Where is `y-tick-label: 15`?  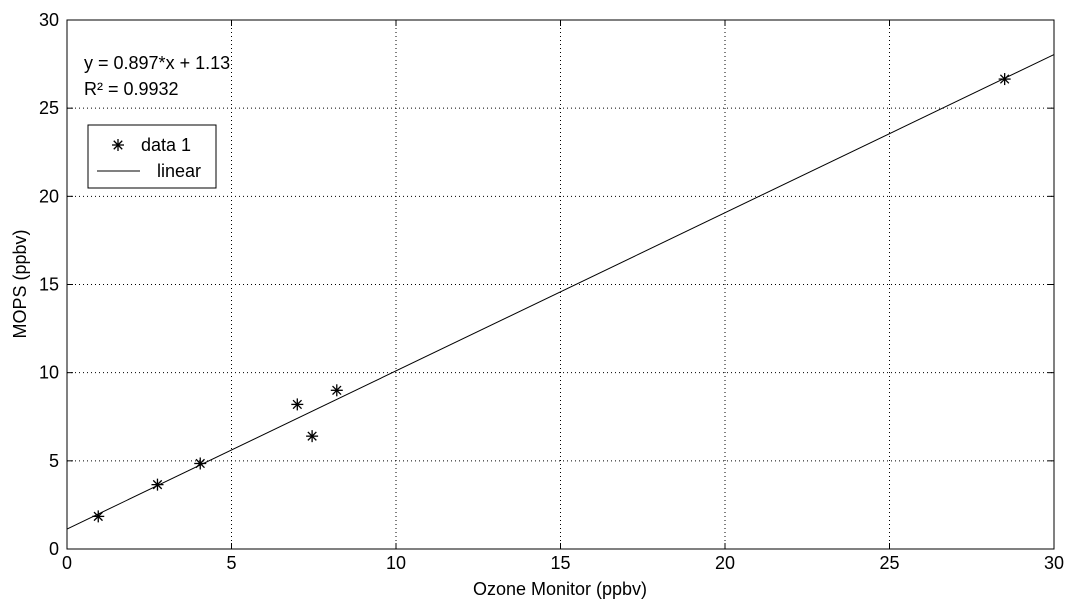
y-tick-label: 15 is located at coordinates (49, 285).